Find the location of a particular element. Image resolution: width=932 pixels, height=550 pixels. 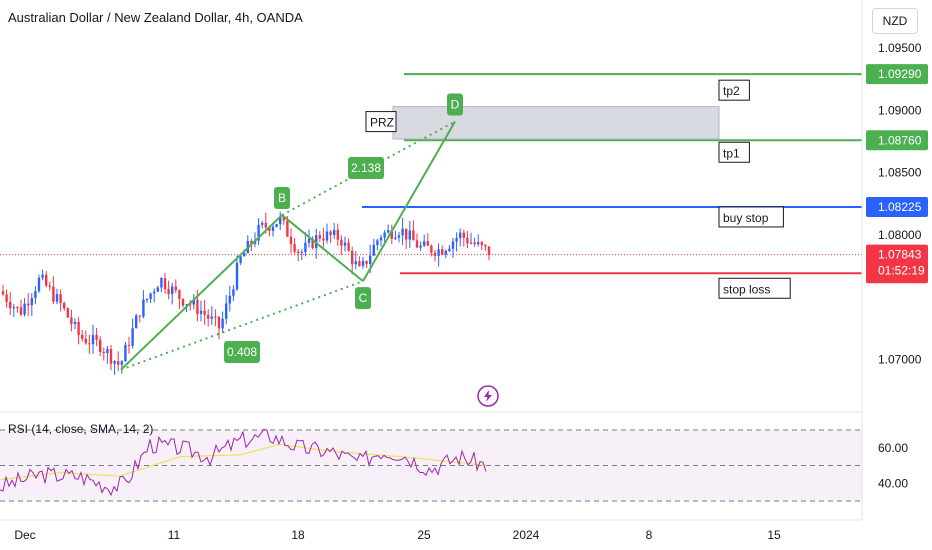

point-label-text: C is located at coordinates (363, 298).